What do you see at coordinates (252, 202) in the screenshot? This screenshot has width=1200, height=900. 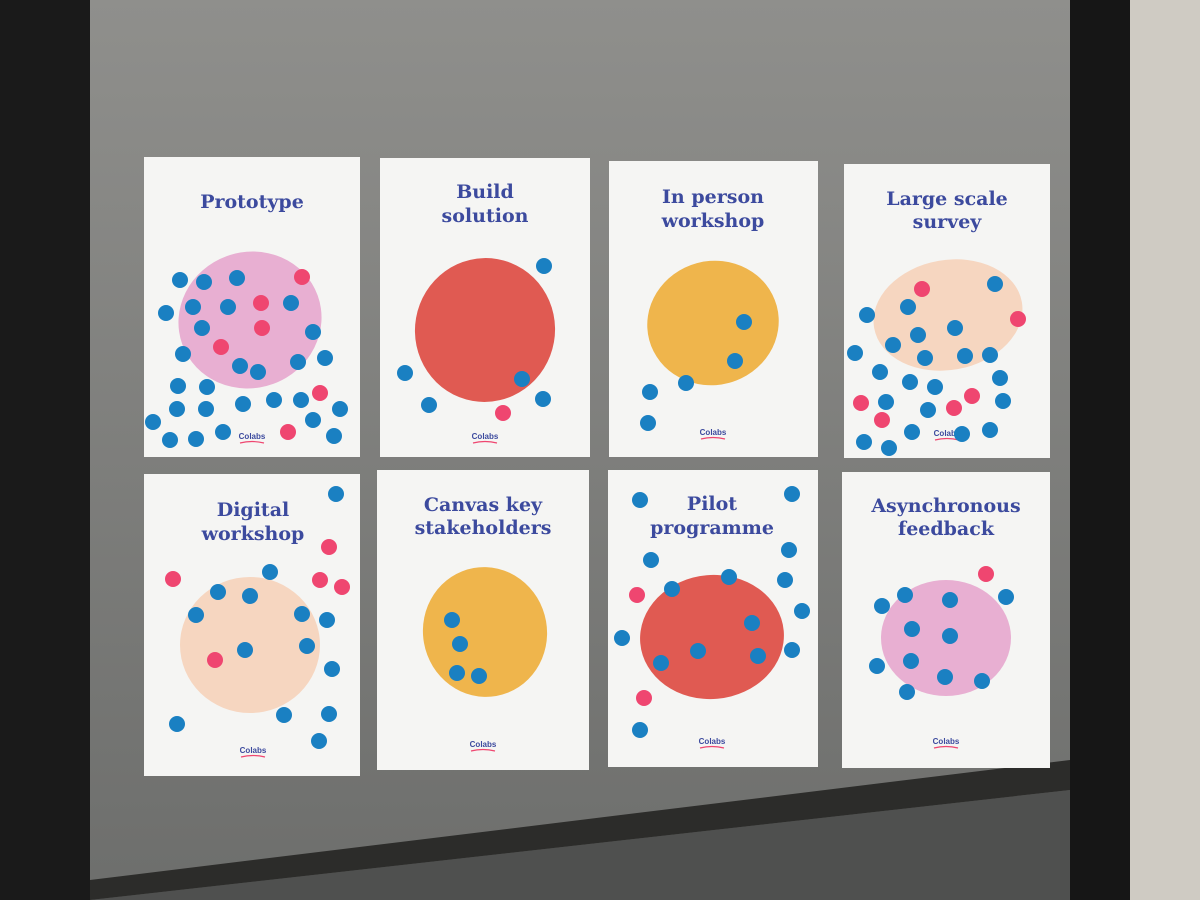 I see `poster-title: Prototype` at bounding box center [252, 202].